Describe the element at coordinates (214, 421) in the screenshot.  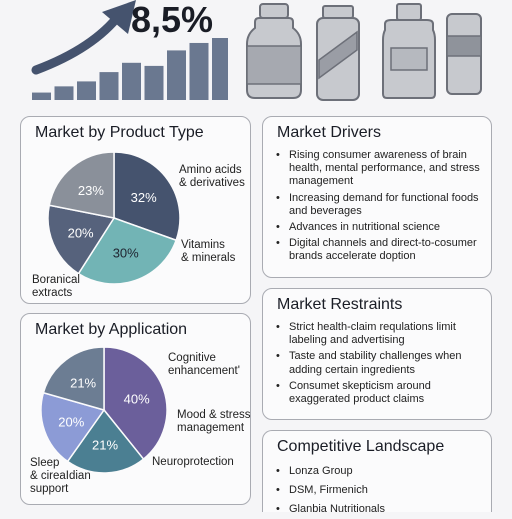
I see `label-mood-stress: Mood & stress management` at that location.